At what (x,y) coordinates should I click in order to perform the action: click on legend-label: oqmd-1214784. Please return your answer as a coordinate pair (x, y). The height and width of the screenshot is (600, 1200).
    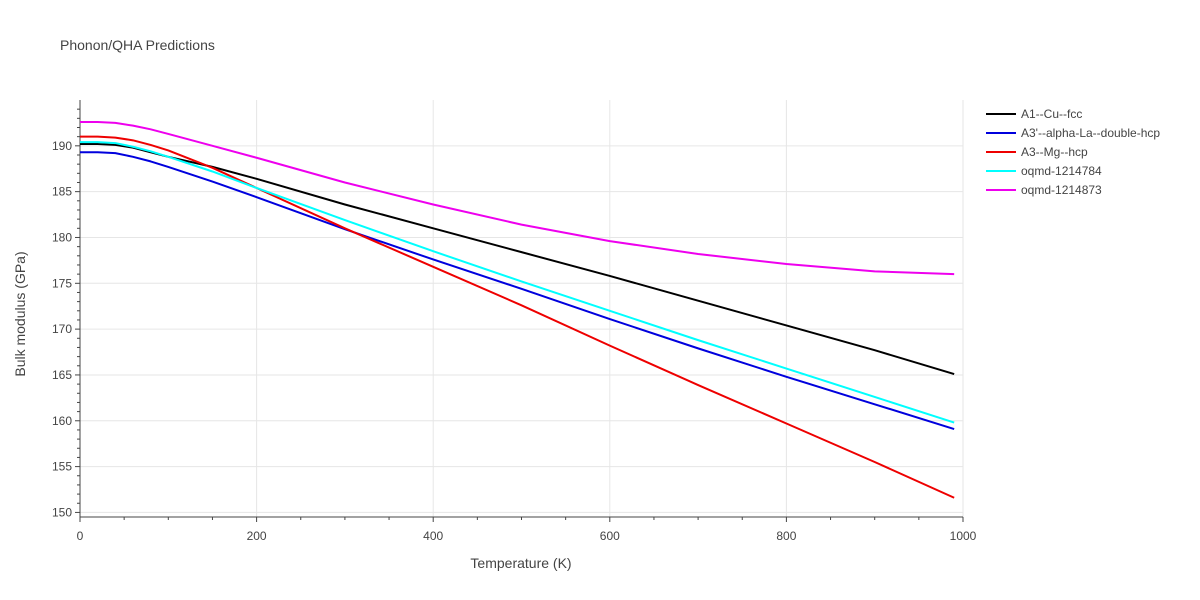
    Looking at the image, I should click on (1061, 171).